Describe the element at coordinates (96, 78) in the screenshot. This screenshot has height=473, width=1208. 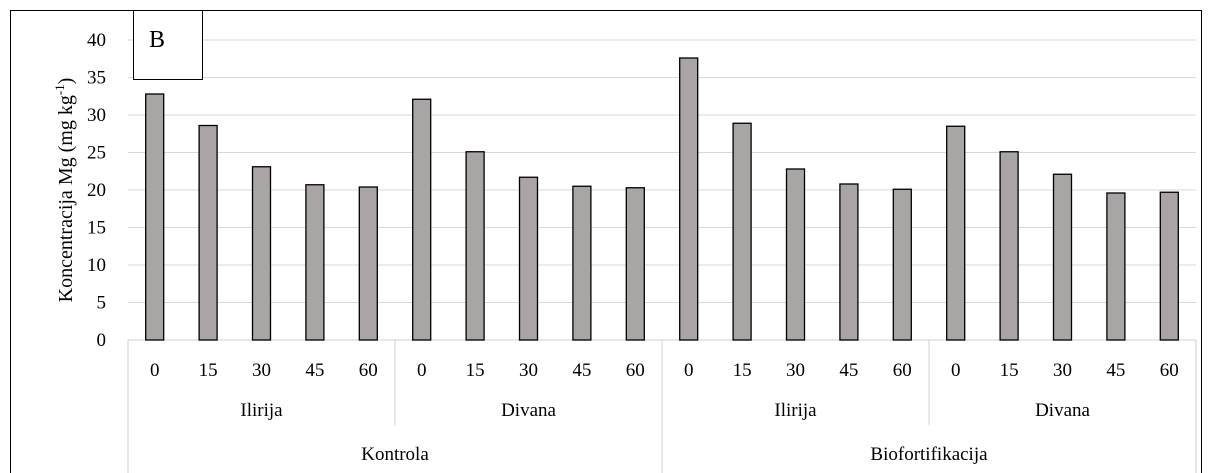
I see `y-tick-label: 35` at that location.